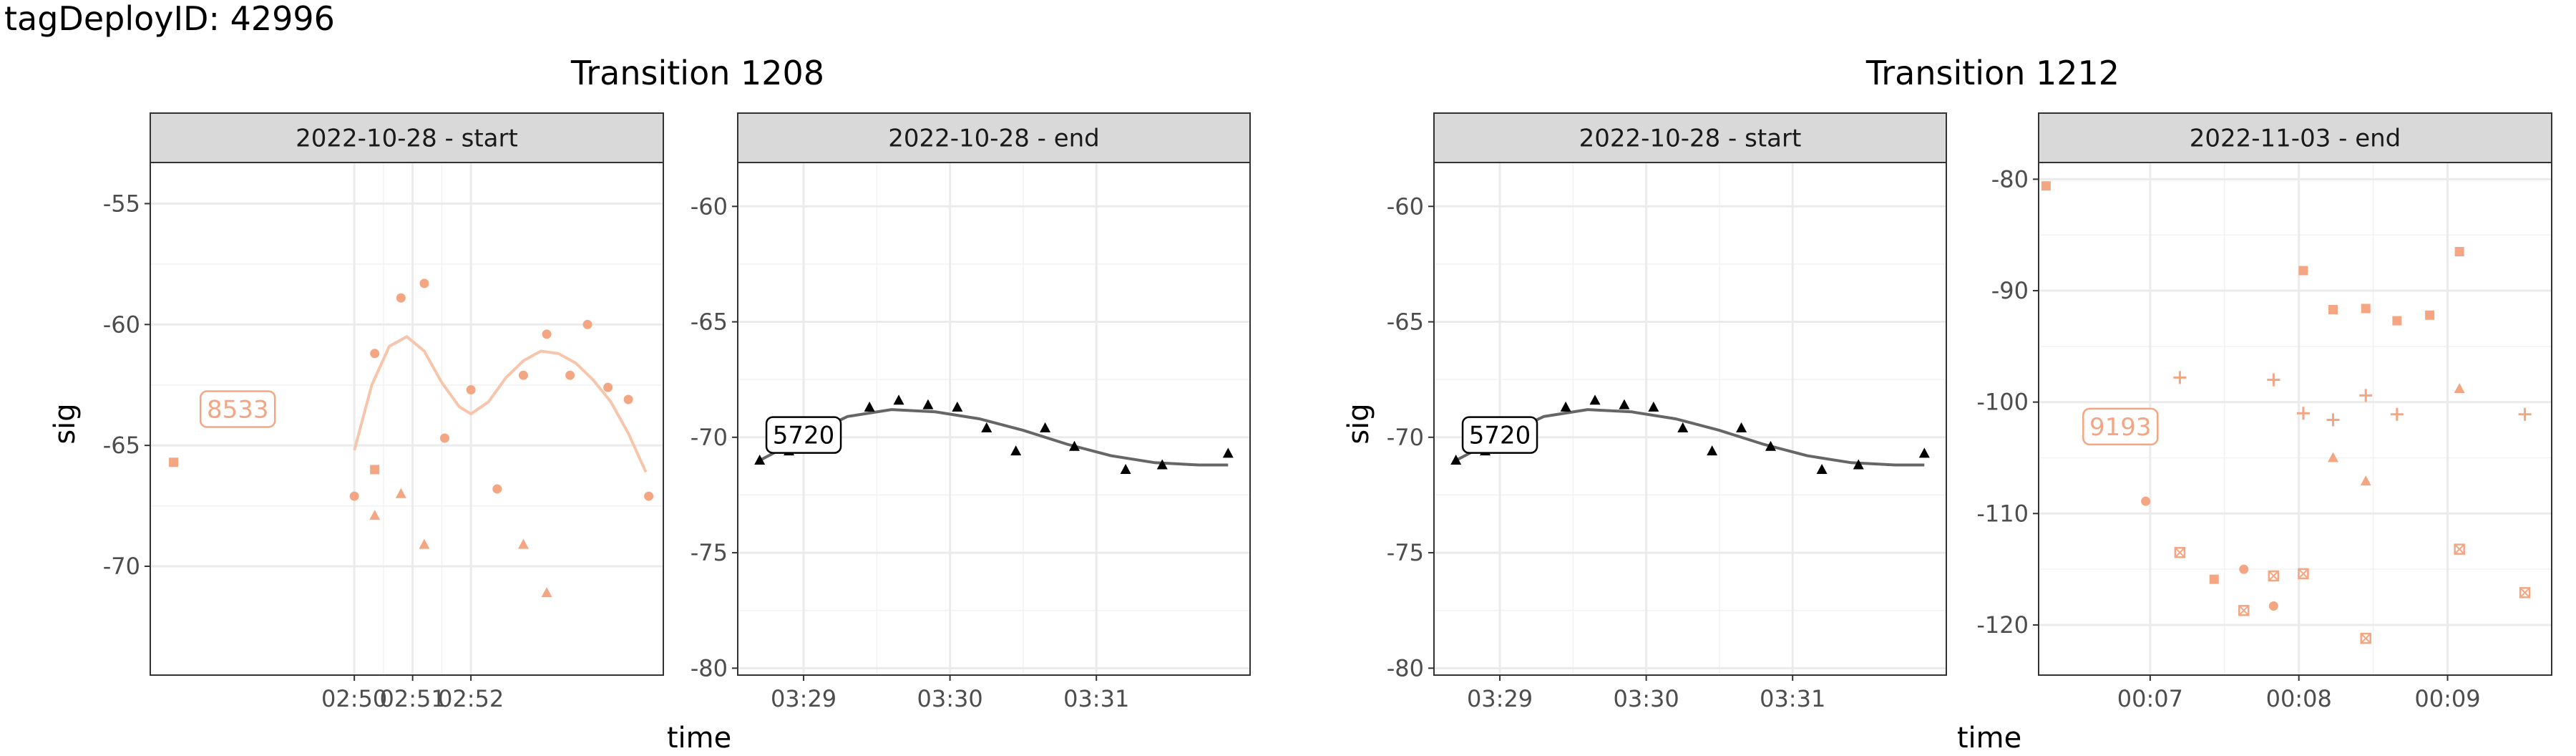  What do you see at coordinates (354, 698) in the screenshot?
I see `x-tick-label: 02:50` at bounding box center [354, 698].